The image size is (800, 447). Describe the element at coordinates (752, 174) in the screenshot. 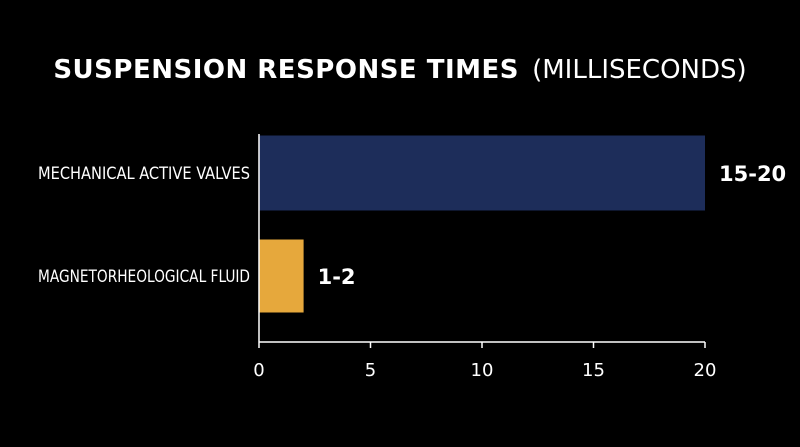

I see `data-label-1: 15-20` at that location.